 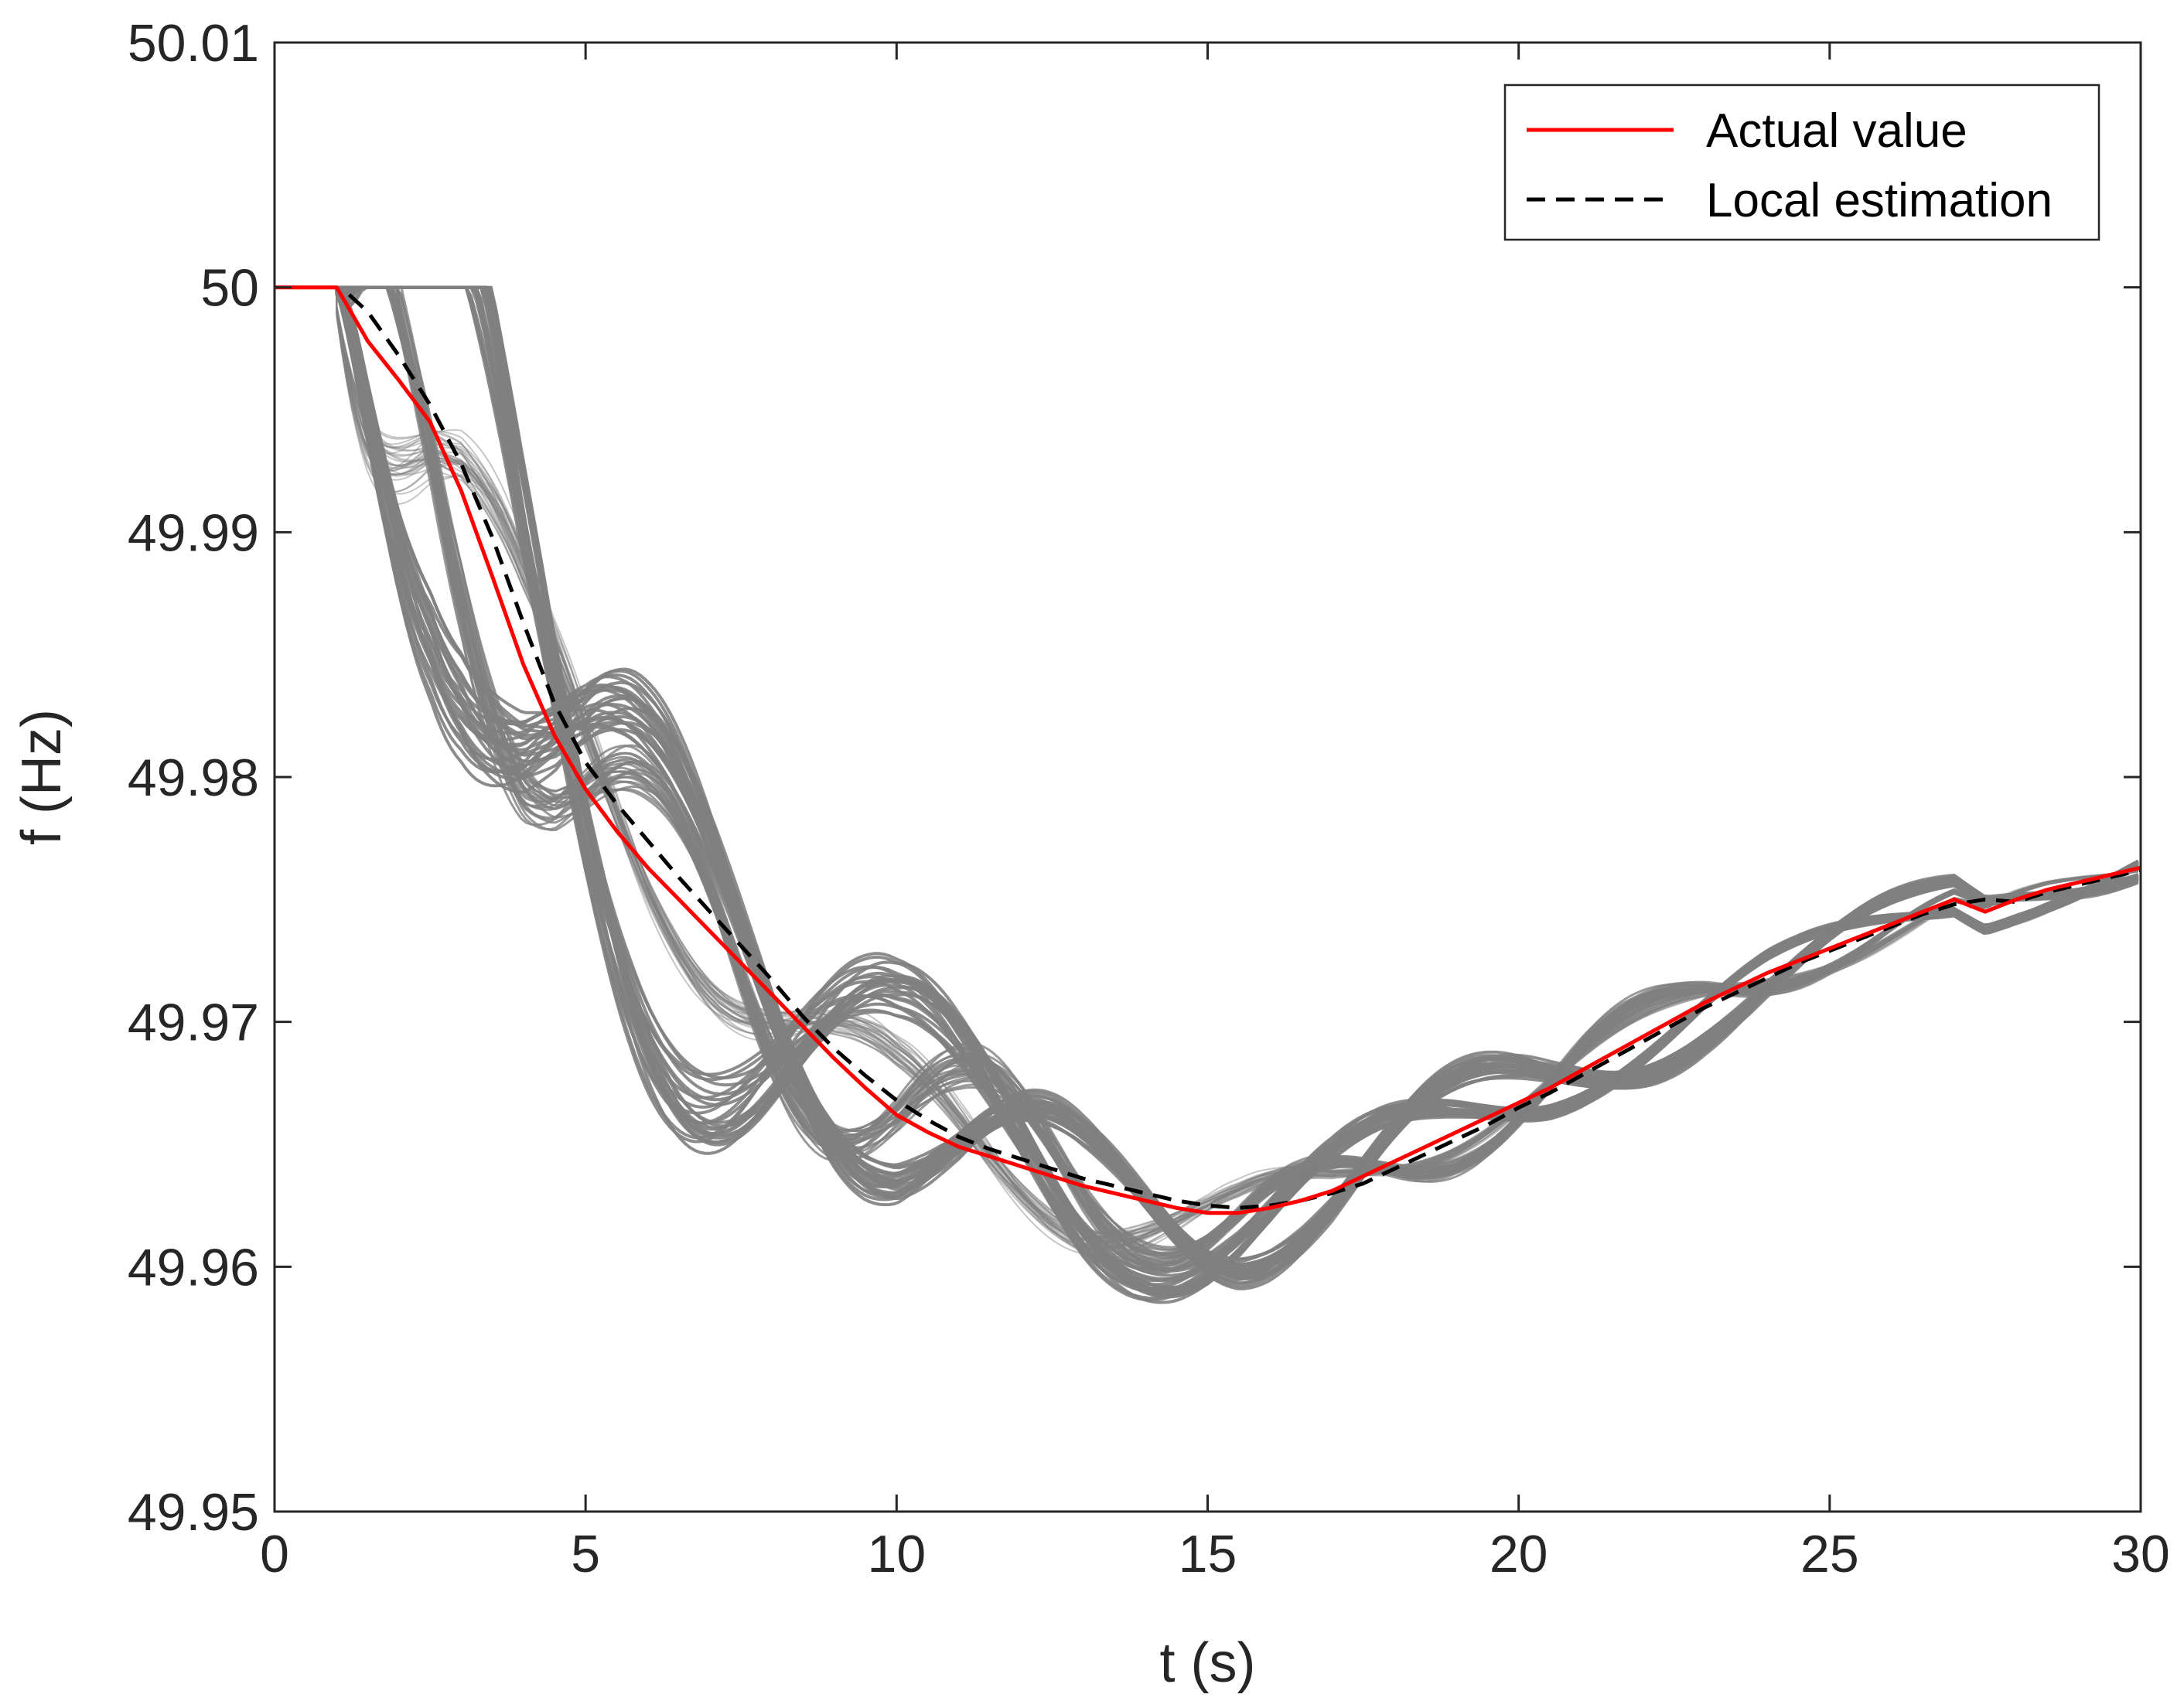 What do you see at coordinates (42, 777) in the screenshot?
I see `y-axis-label: f (Hz)` at bounding box center [42, 777].